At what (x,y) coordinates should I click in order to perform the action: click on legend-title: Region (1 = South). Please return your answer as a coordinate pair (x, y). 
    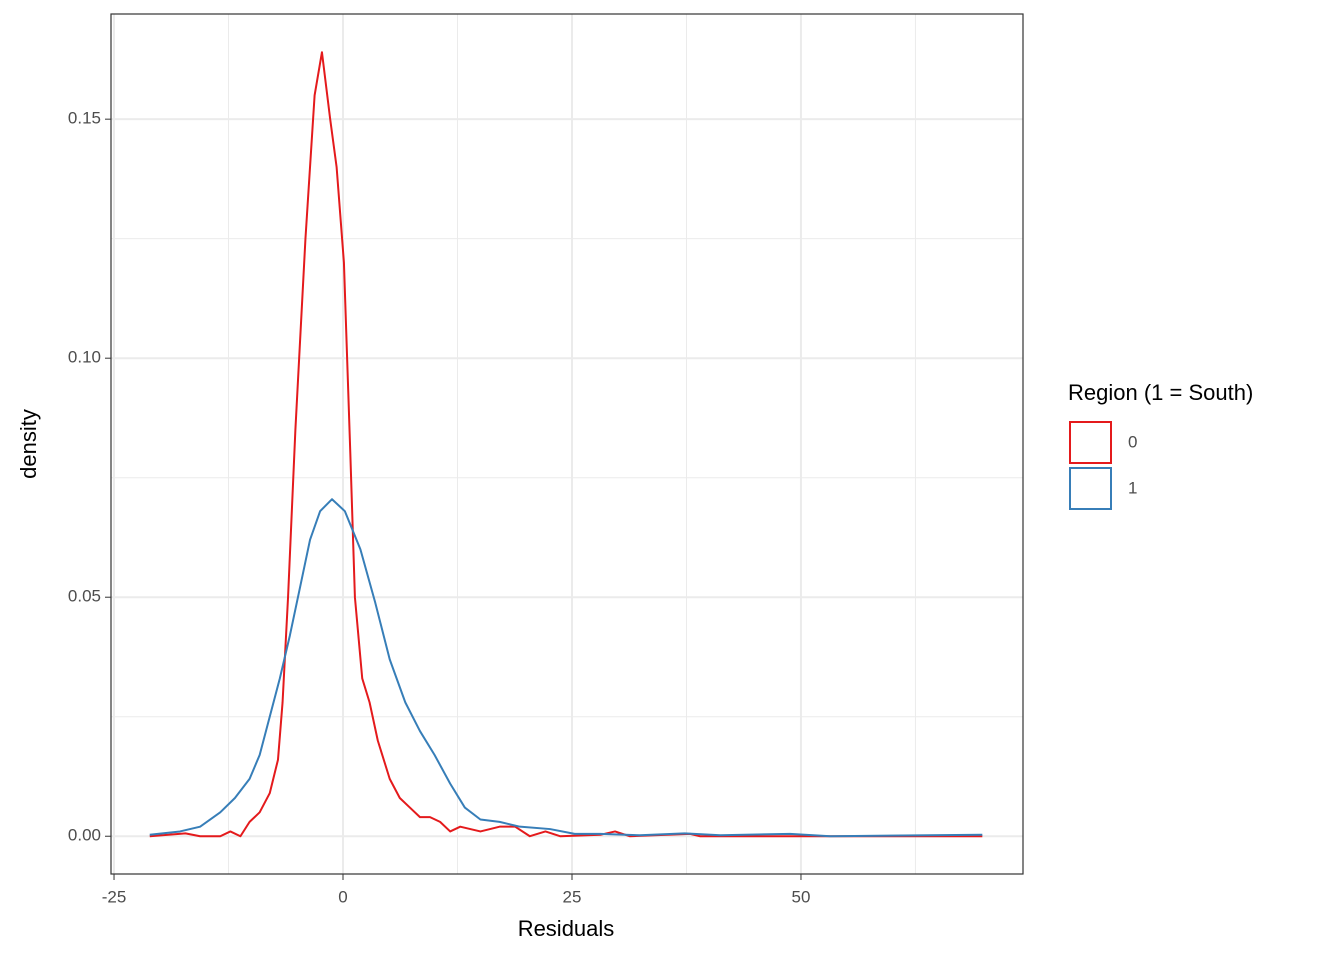
    Looking at the image, I should click on (1160, 392).